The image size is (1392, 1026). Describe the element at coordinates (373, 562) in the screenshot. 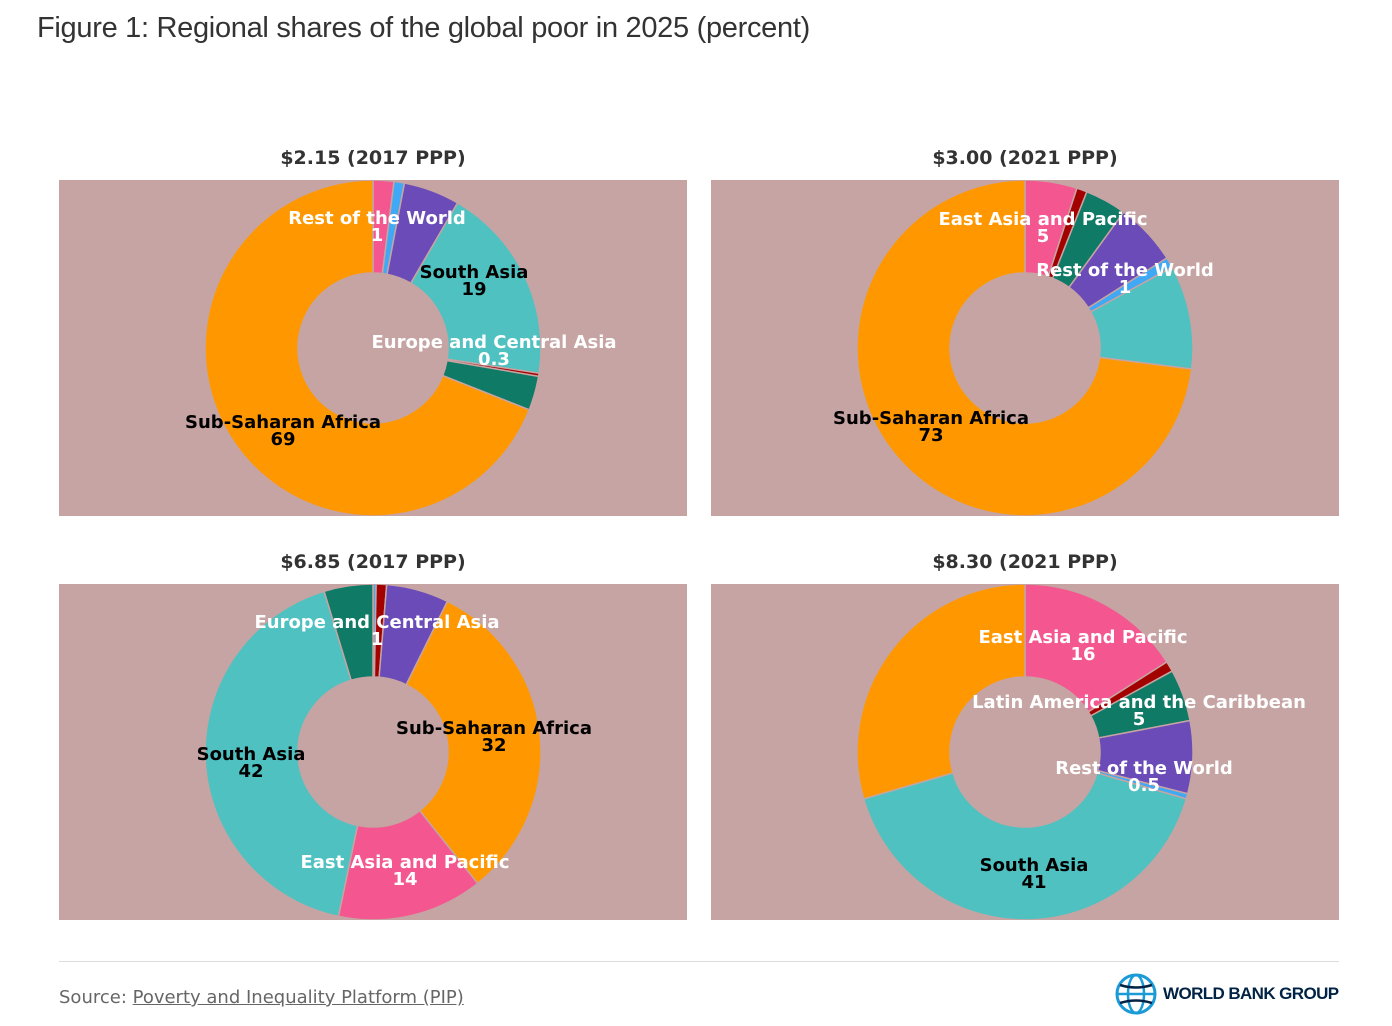

I see `chart-title: $6.85 (2017 PPP)` at that location.